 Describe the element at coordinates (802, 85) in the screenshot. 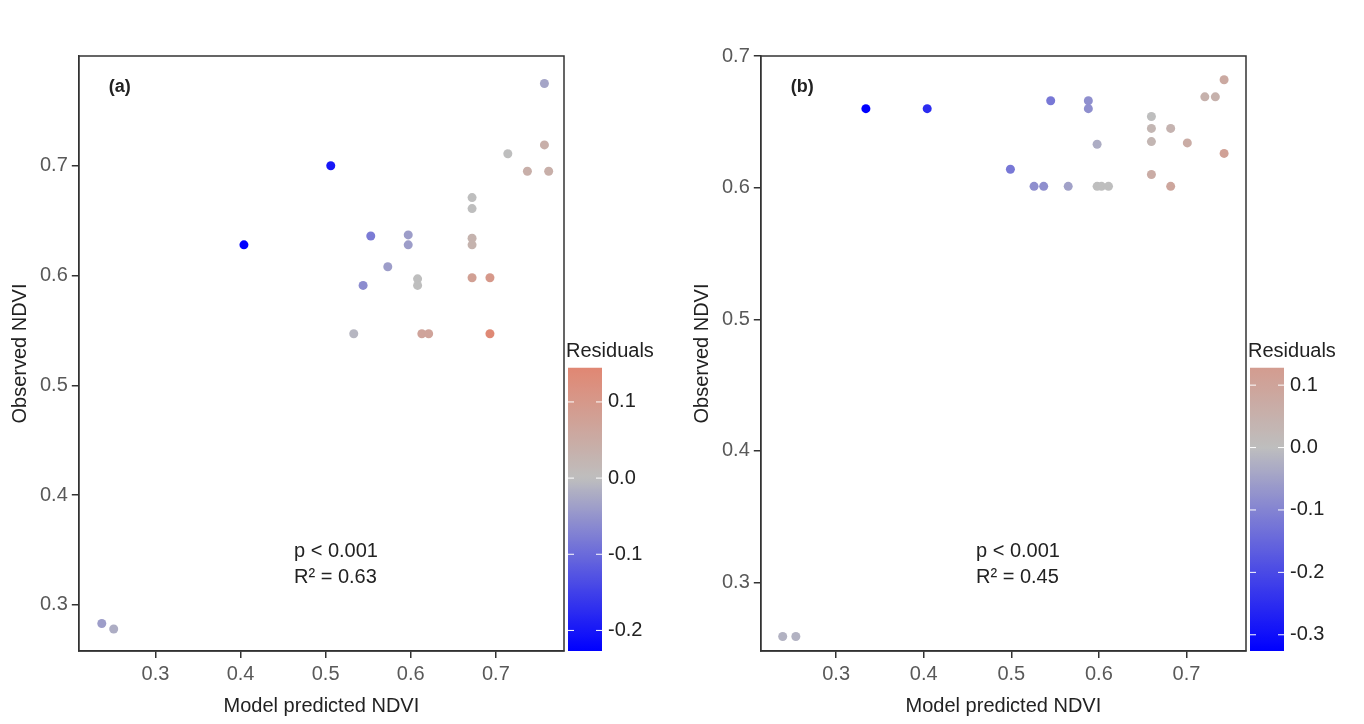

I see `annotation: (b)` at that location.